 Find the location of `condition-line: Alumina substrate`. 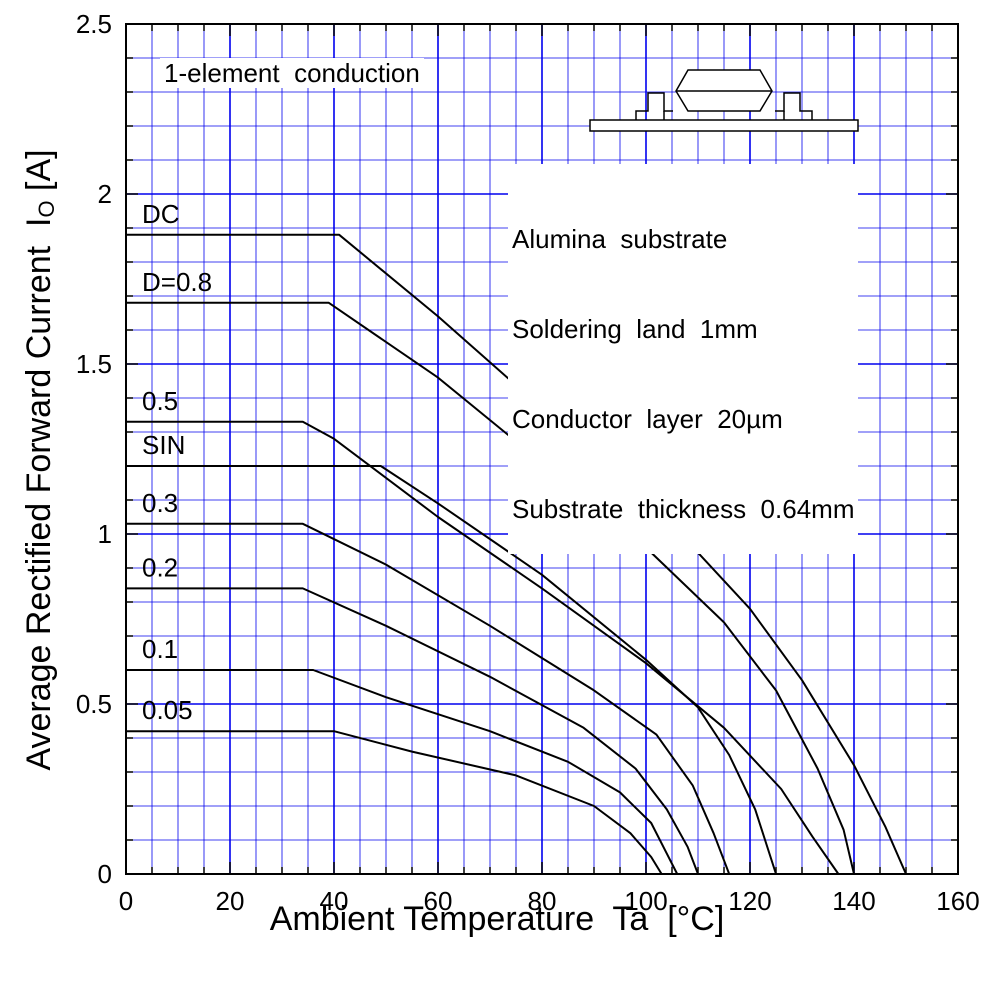

condition-line: Alumina substrate is located at coordinates (620, 239).